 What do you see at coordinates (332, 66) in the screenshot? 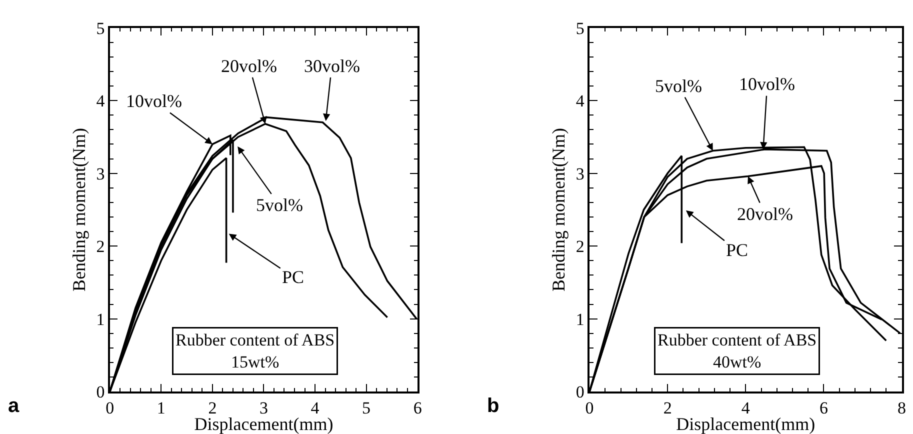
I see `annotation: 30vol%` at bounding box center [332, 66].